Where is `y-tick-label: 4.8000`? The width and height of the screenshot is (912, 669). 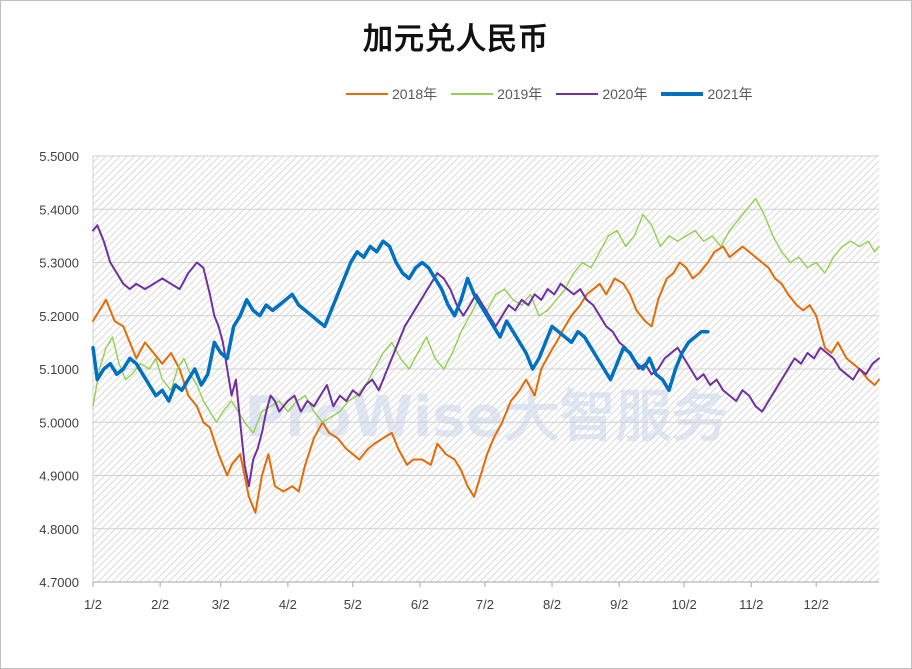
y-tick-label: 4.8000 is located at coordinates (59, 529).